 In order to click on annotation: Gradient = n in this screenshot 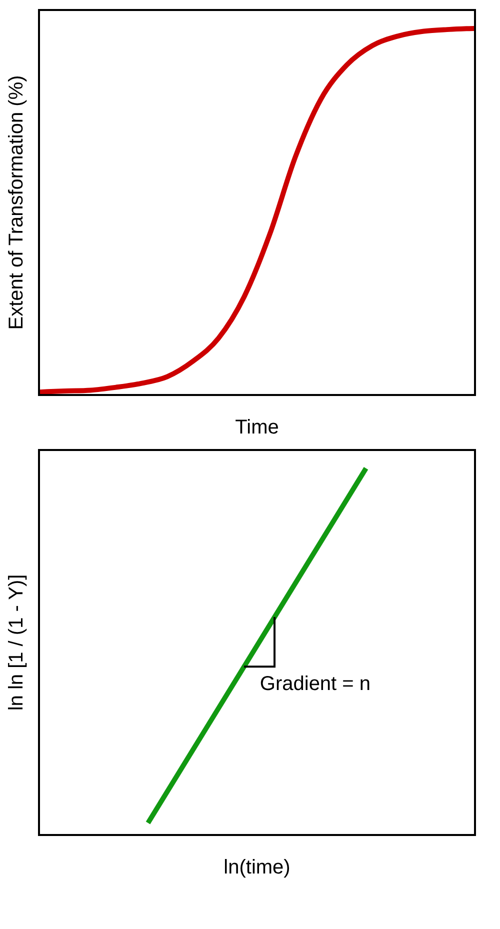, I will do `click(315, 684)`.